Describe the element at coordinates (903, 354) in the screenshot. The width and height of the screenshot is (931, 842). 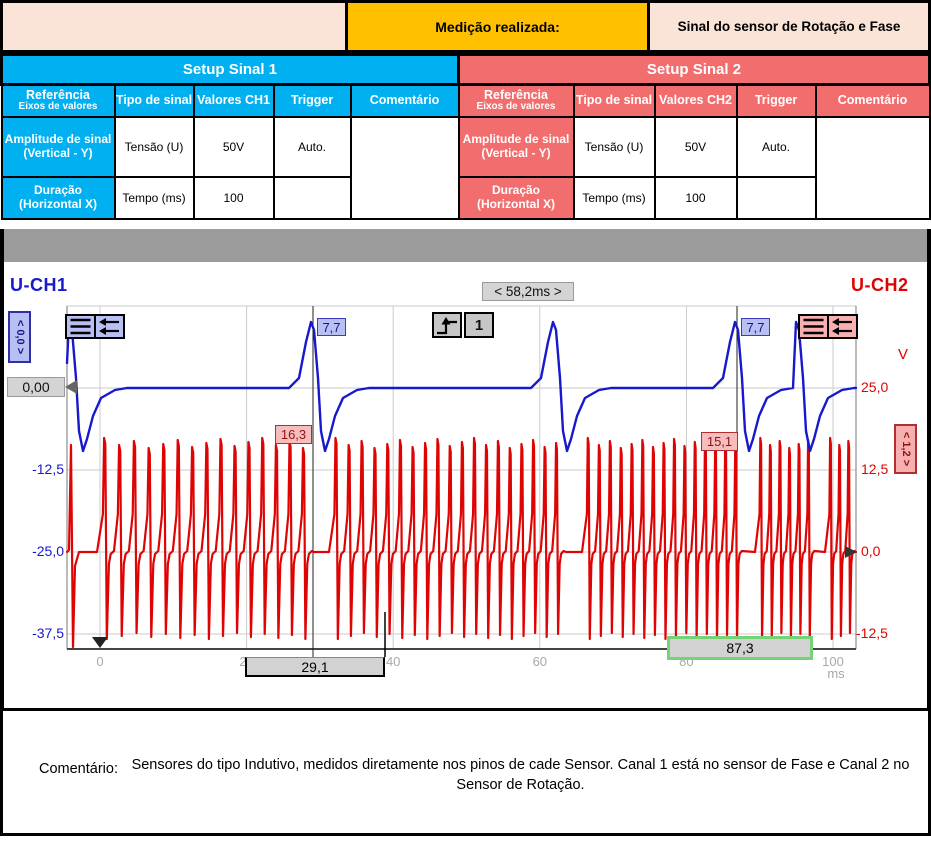
I see `ch2-axis-unit: V` at that location.